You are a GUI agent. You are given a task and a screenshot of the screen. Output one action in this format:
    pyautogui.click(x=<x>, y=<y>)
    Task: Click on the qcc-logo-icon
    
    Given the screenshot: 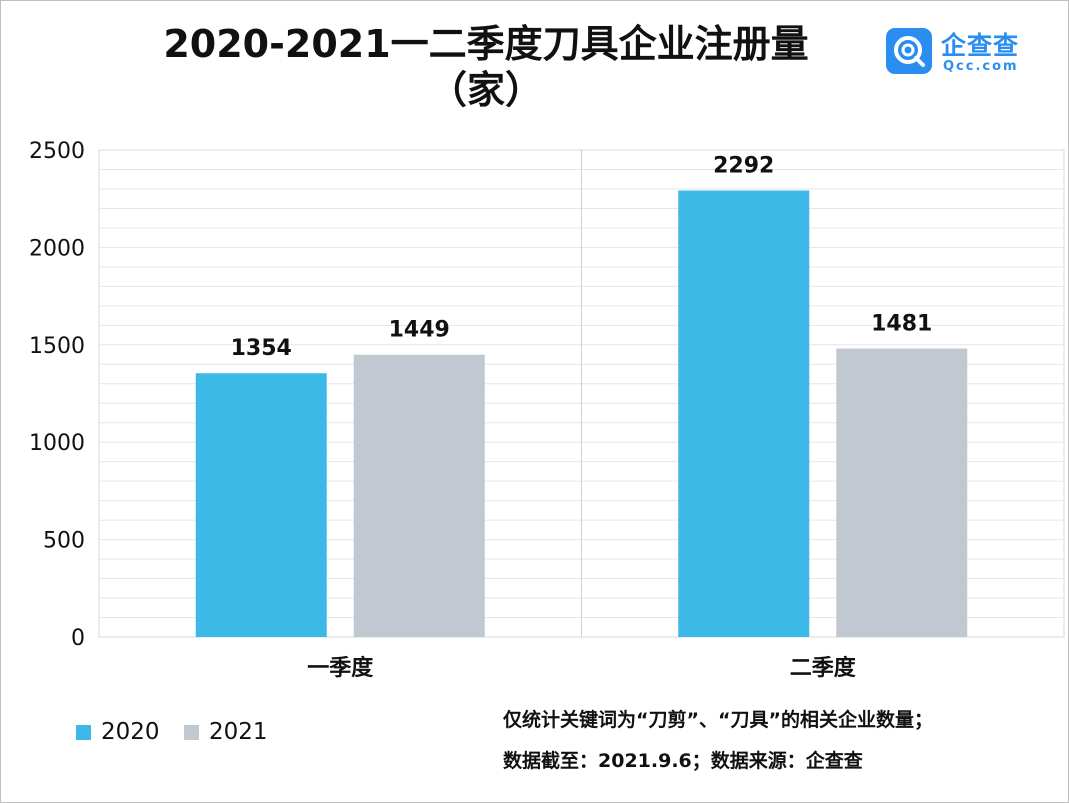 What is the action you would take?
    pyautogui.click(x=909, y=51)
    